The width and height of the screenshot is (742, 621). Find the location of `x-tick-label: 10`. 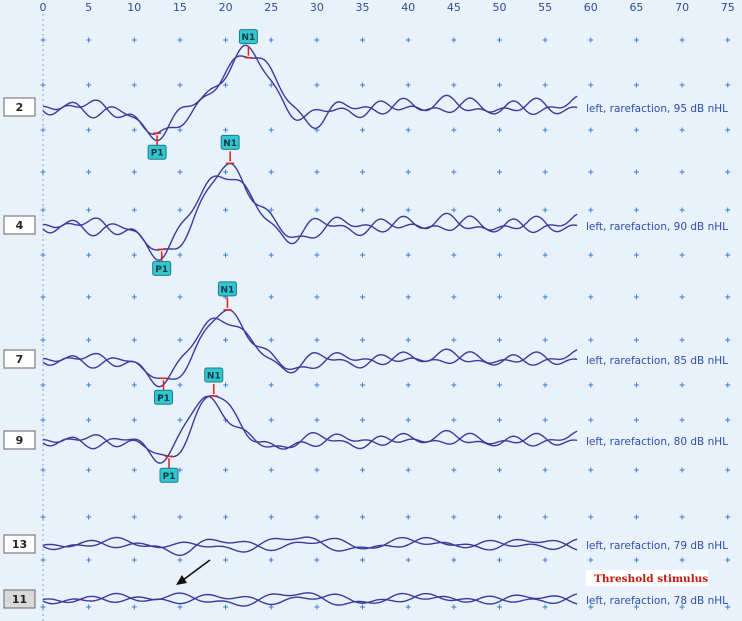

x-tick-label: 10 is located at coordinates (134, 7).